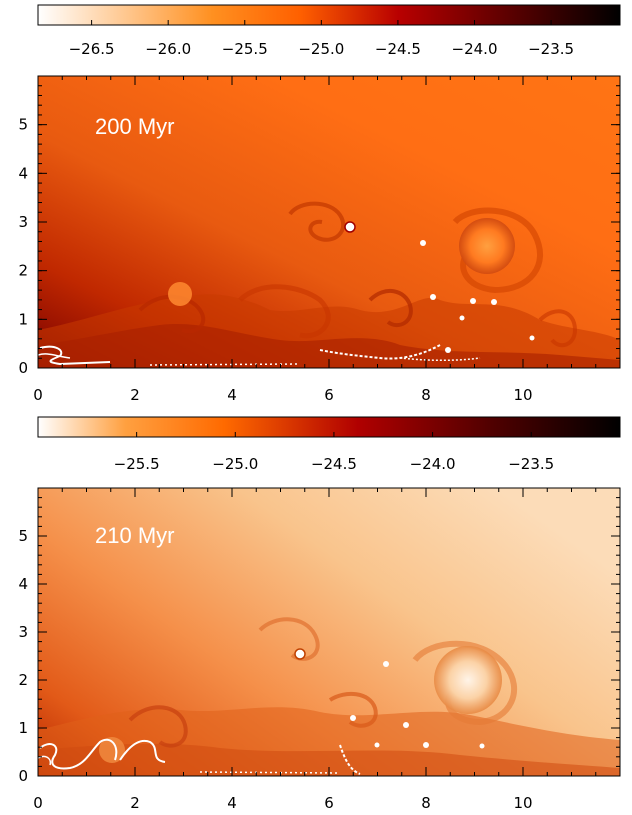 This screenshot has width=632, height=815. I want to click on panel-label-200-myr: 200 Myr, so click(134, 126).